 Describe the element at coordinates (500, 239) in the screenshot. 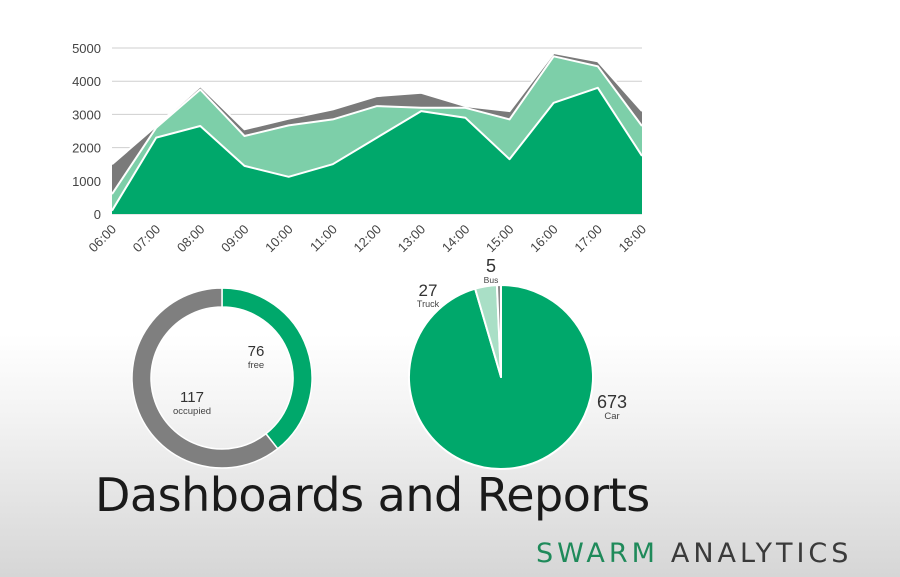

I see `x-tick-label: 15:00` at that location.